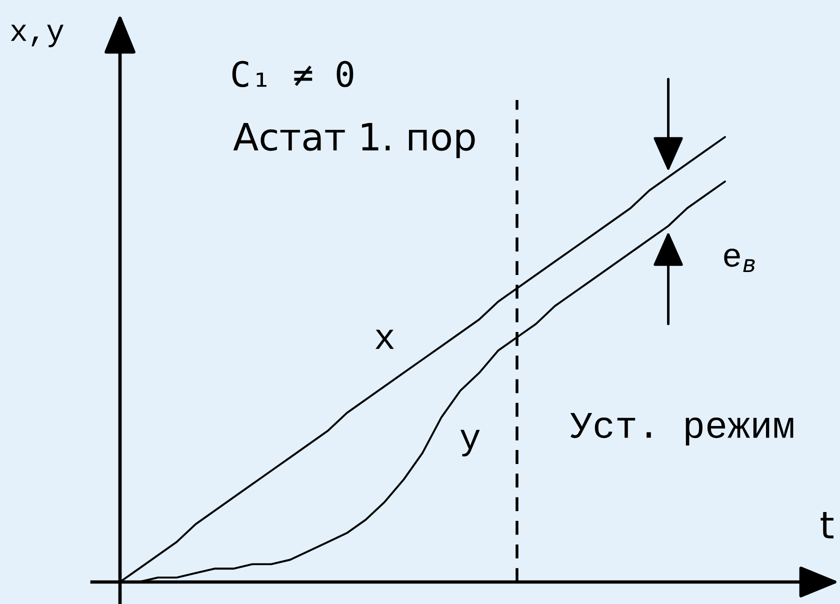 This screenshot has height=604, width=840. I want to click on series-label: y, so click(470, 443).